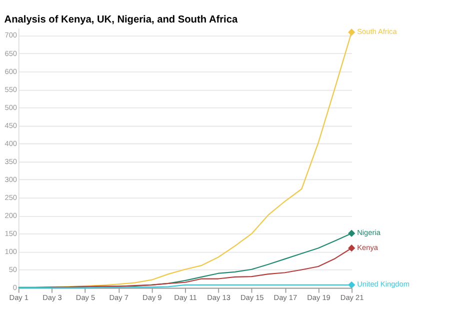 Image resolution: width=474 pixels, height=324 pixels. I want to click on x-tick-label: Day 9, so click(152, 297).